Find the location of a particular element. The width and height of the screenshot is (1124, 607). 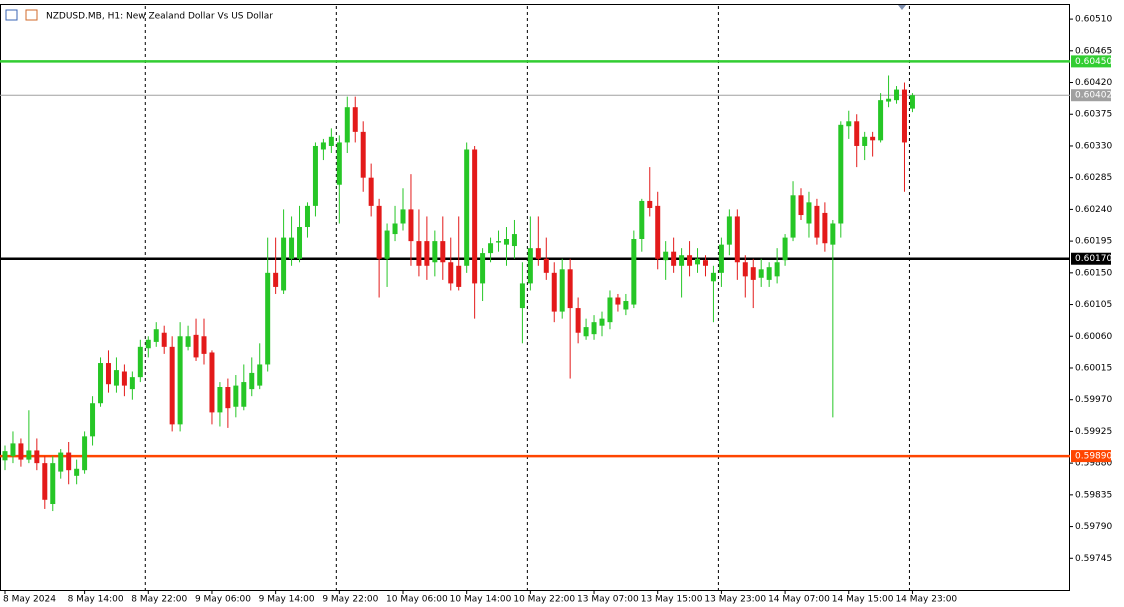

y-tick-label: 0.59880 is located at coordinates (1093, 464).